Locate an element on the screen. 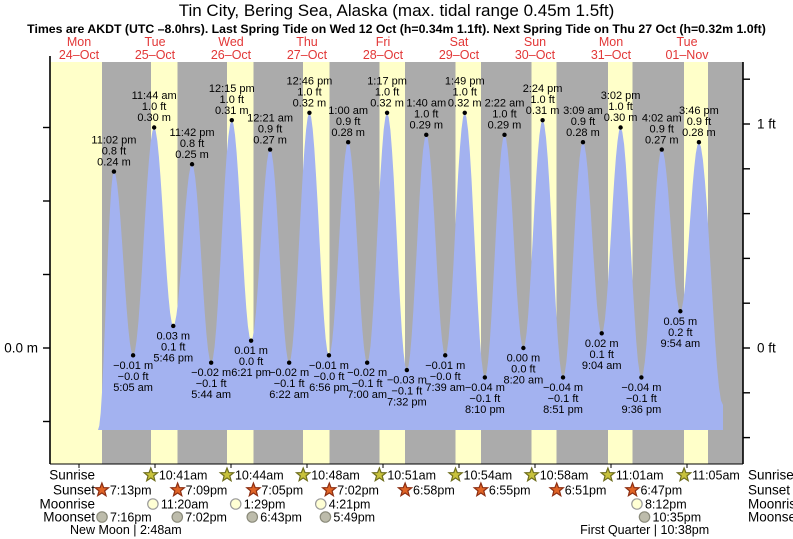  moonrise-time: 1:29pm is located at coordinates (265, 505).